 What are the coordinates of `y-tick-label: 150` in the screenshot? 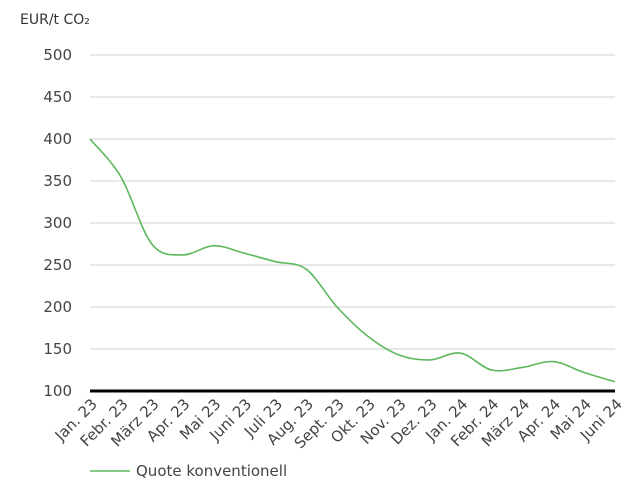 It's located at (57, 349).